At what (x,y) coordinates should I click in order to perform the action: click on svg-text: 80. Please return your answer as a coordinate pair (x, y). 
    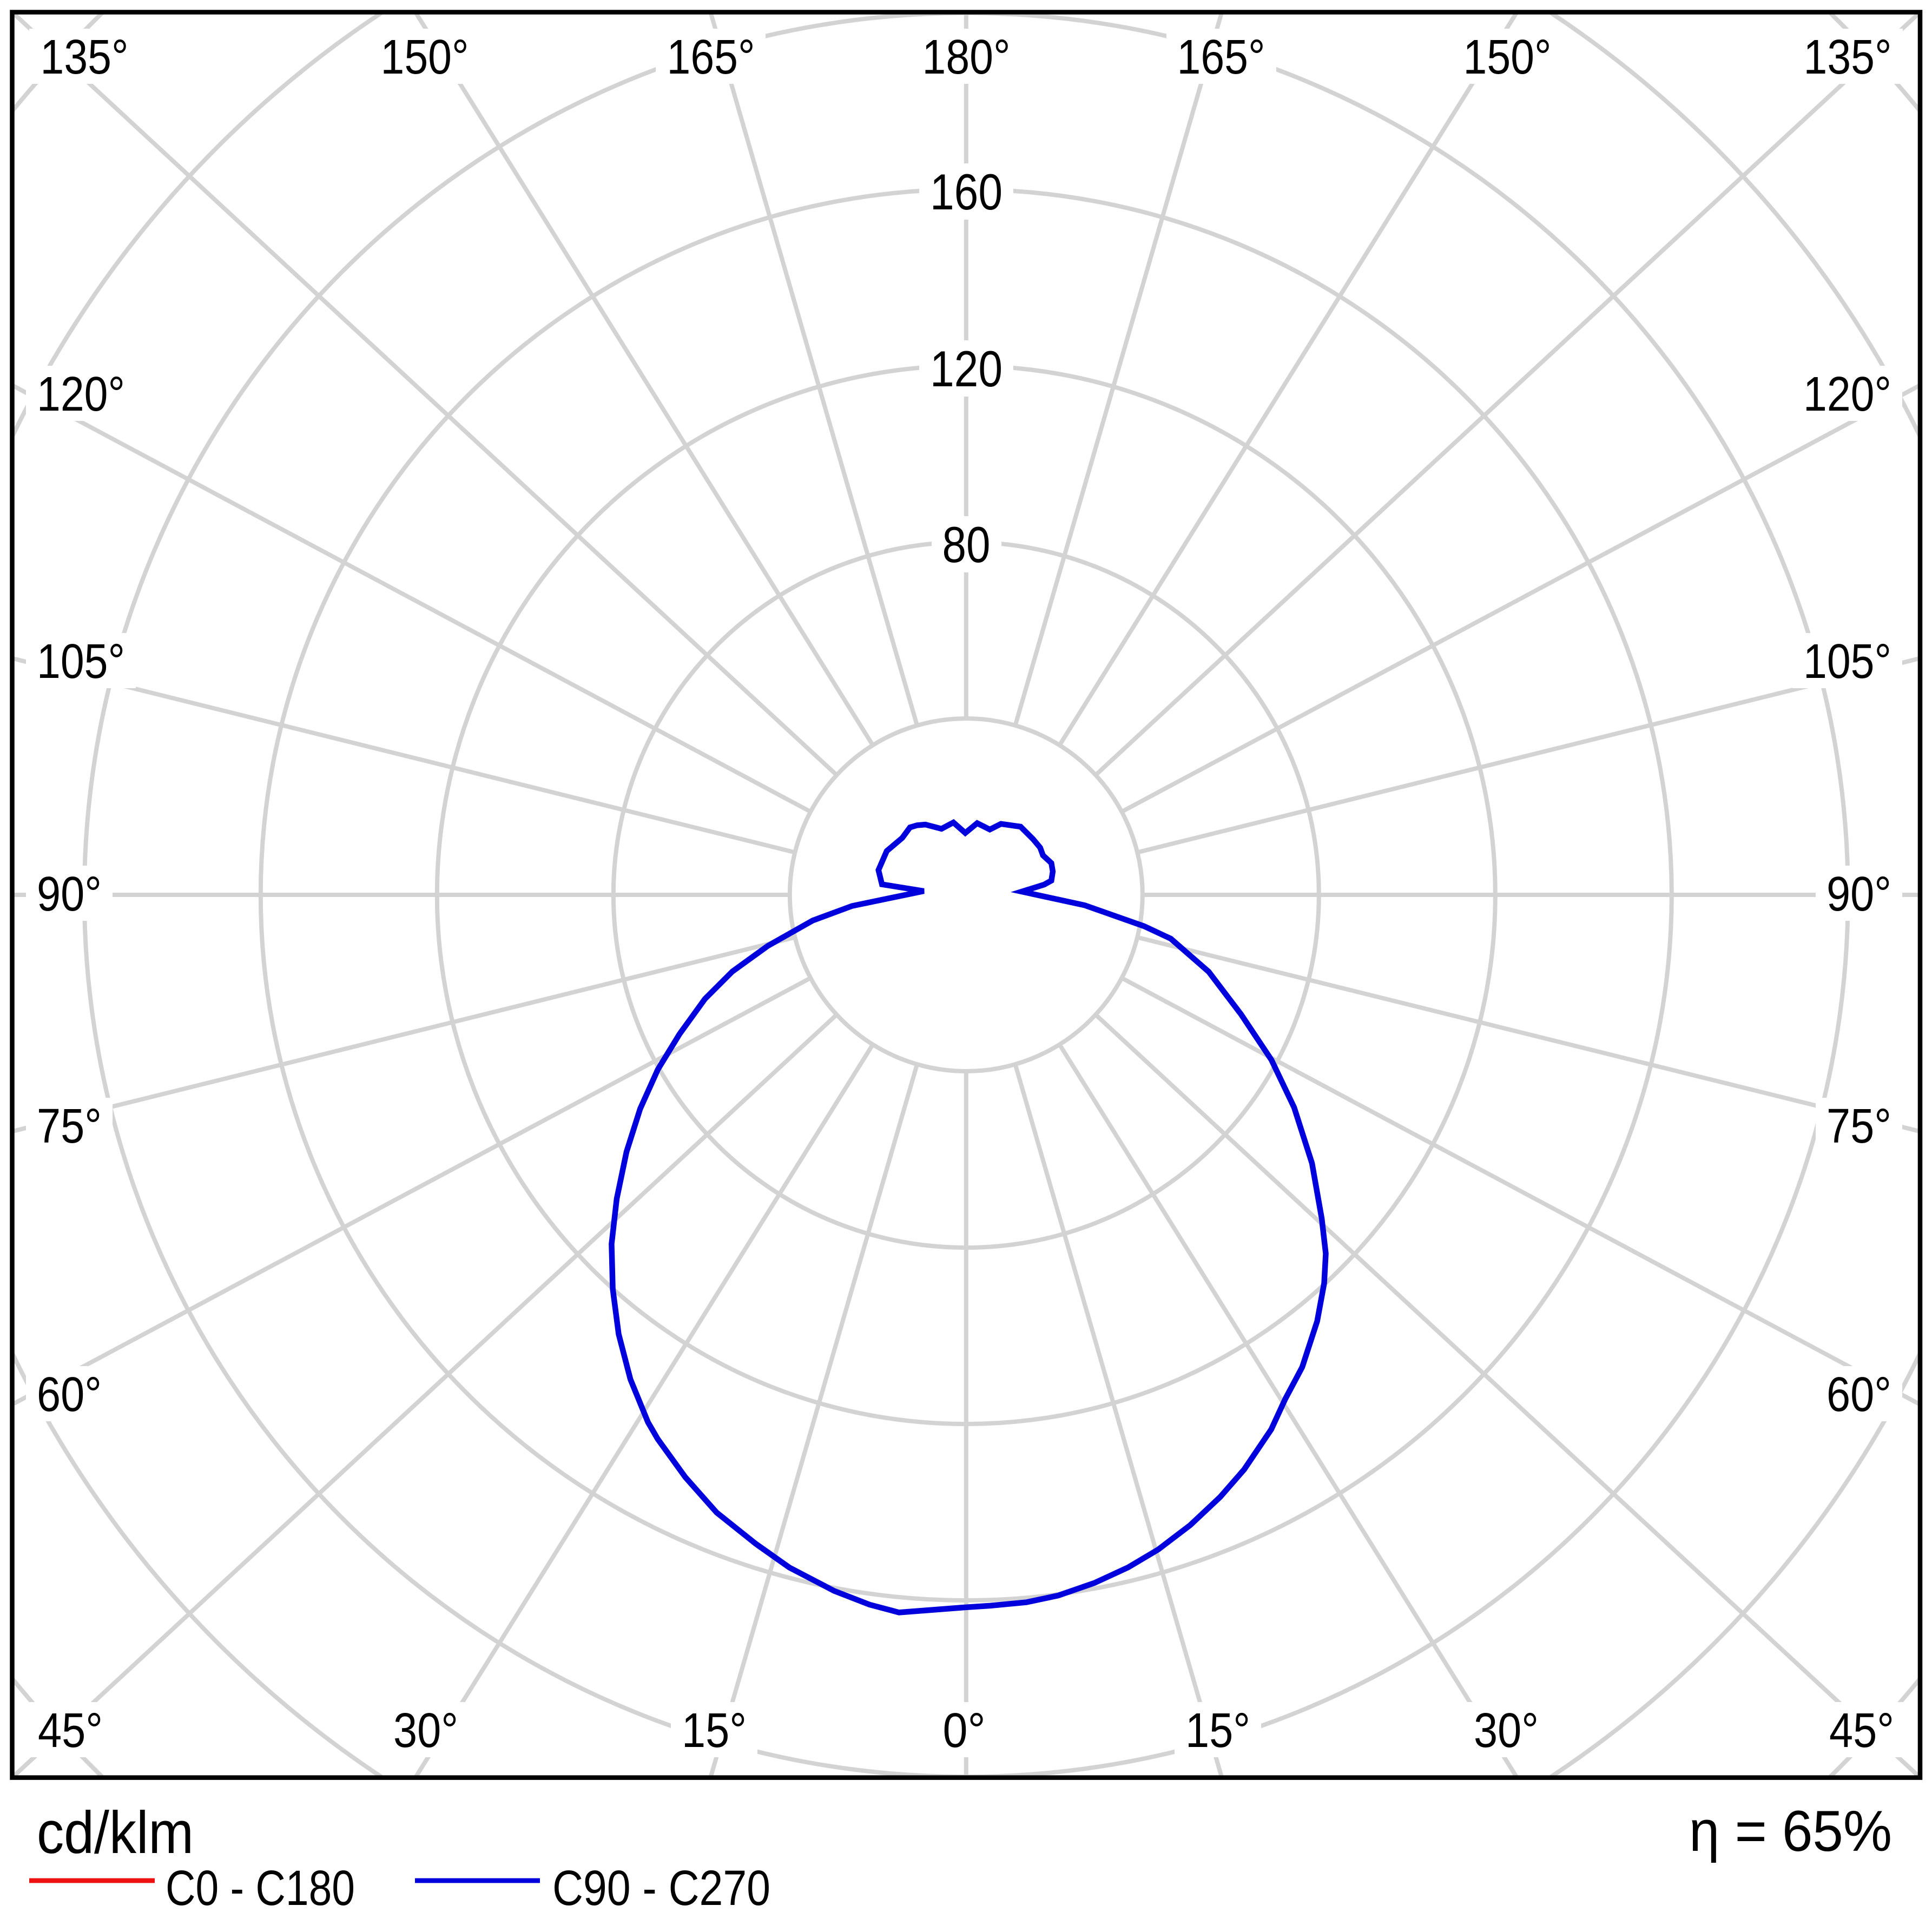
    Looking at the image, I should click on (966, 544).